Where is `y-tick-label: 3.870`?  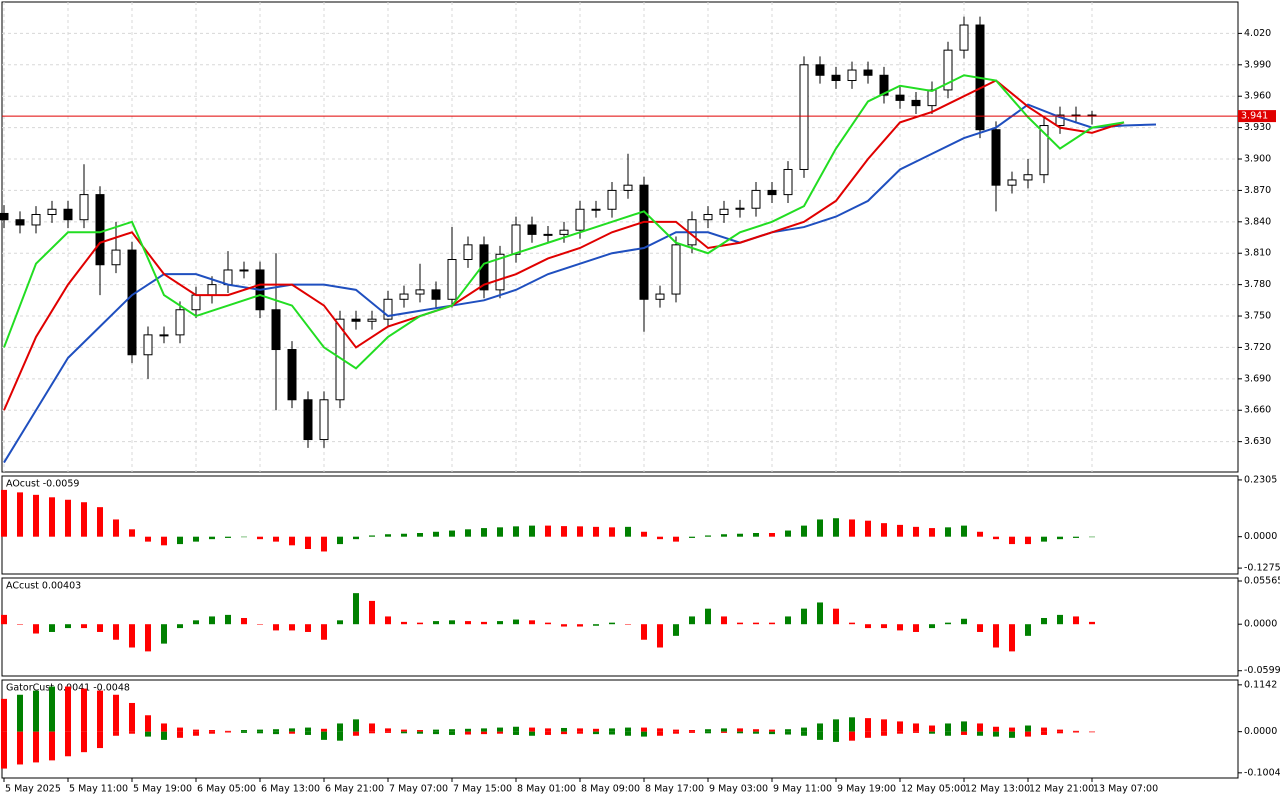 y-tick-label: 3.870 is located at coordinates (1257, 190).